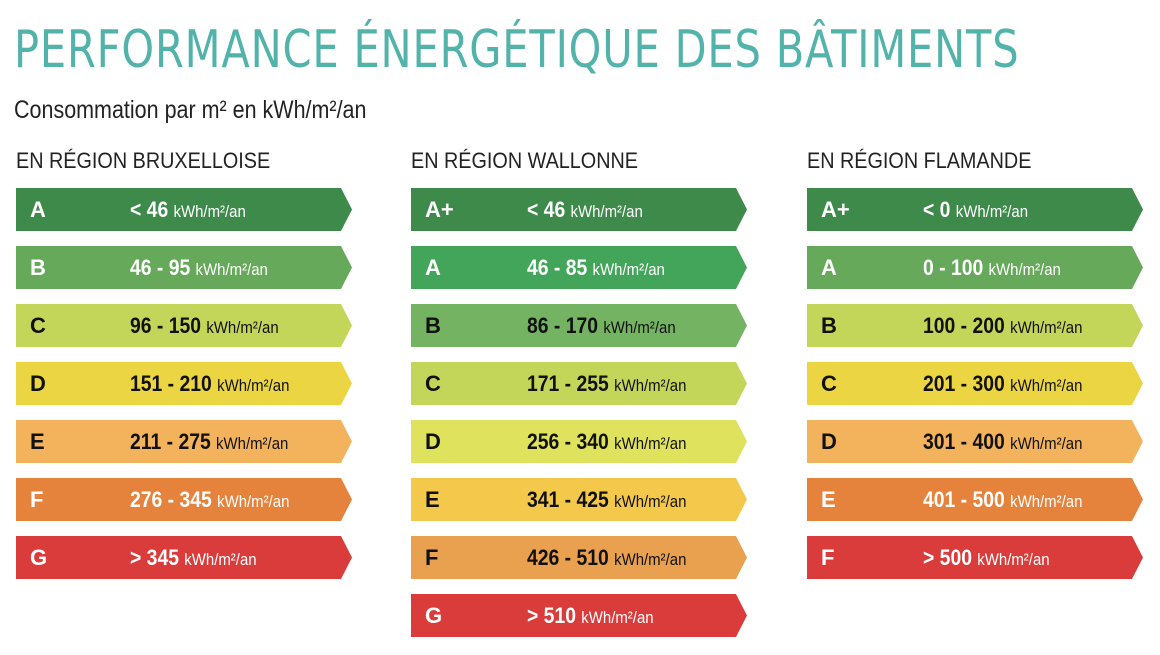 This screenshot has height=655, width=1160. I want to click on energy-range-value: 100 - 200, so click(964, 325).